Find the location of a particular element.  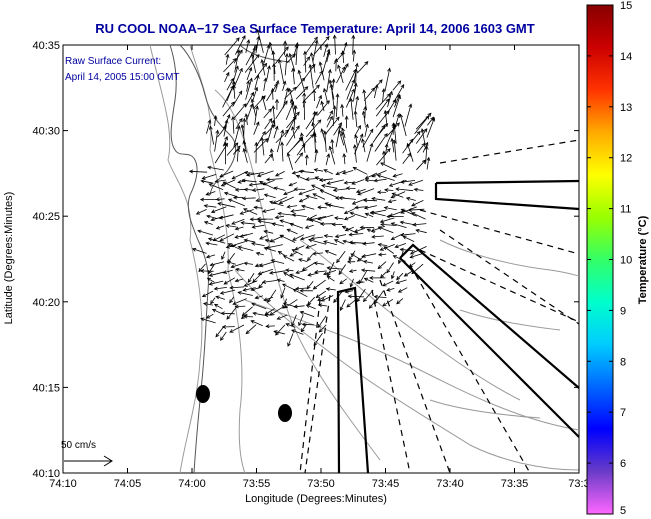

x-tick-label: 74:05 is located at coordinates (128, 484).